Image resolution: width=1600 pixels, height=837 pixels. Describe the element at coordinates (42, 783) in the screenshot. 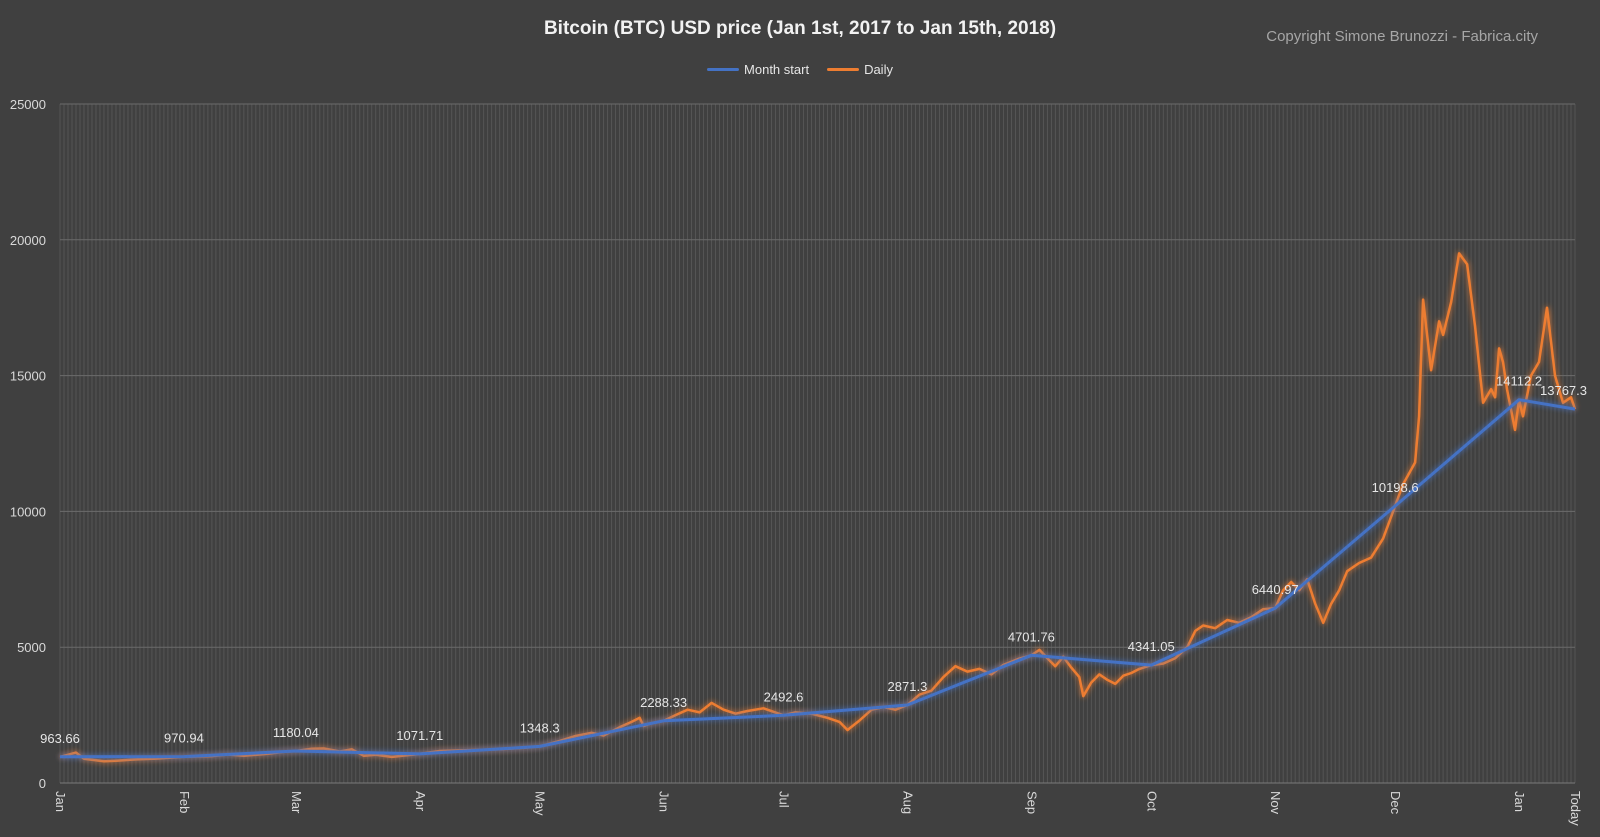

I see `y-tick-label: 0` at that location.